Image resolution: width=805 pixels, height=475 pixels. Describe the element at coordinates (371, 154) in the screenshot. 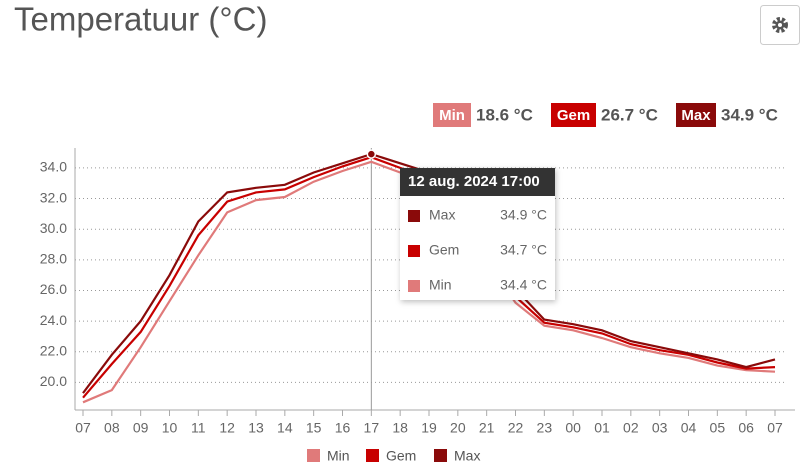

I see `hover-marker` at that location.